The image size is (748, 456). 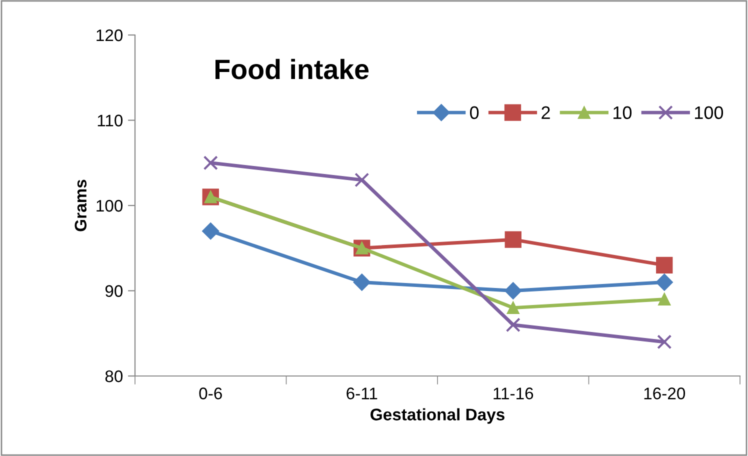 What do you see at coordinates (546, 112) in the screenshot?
I see `legend-label: 2` at bounding box center [546, 112].